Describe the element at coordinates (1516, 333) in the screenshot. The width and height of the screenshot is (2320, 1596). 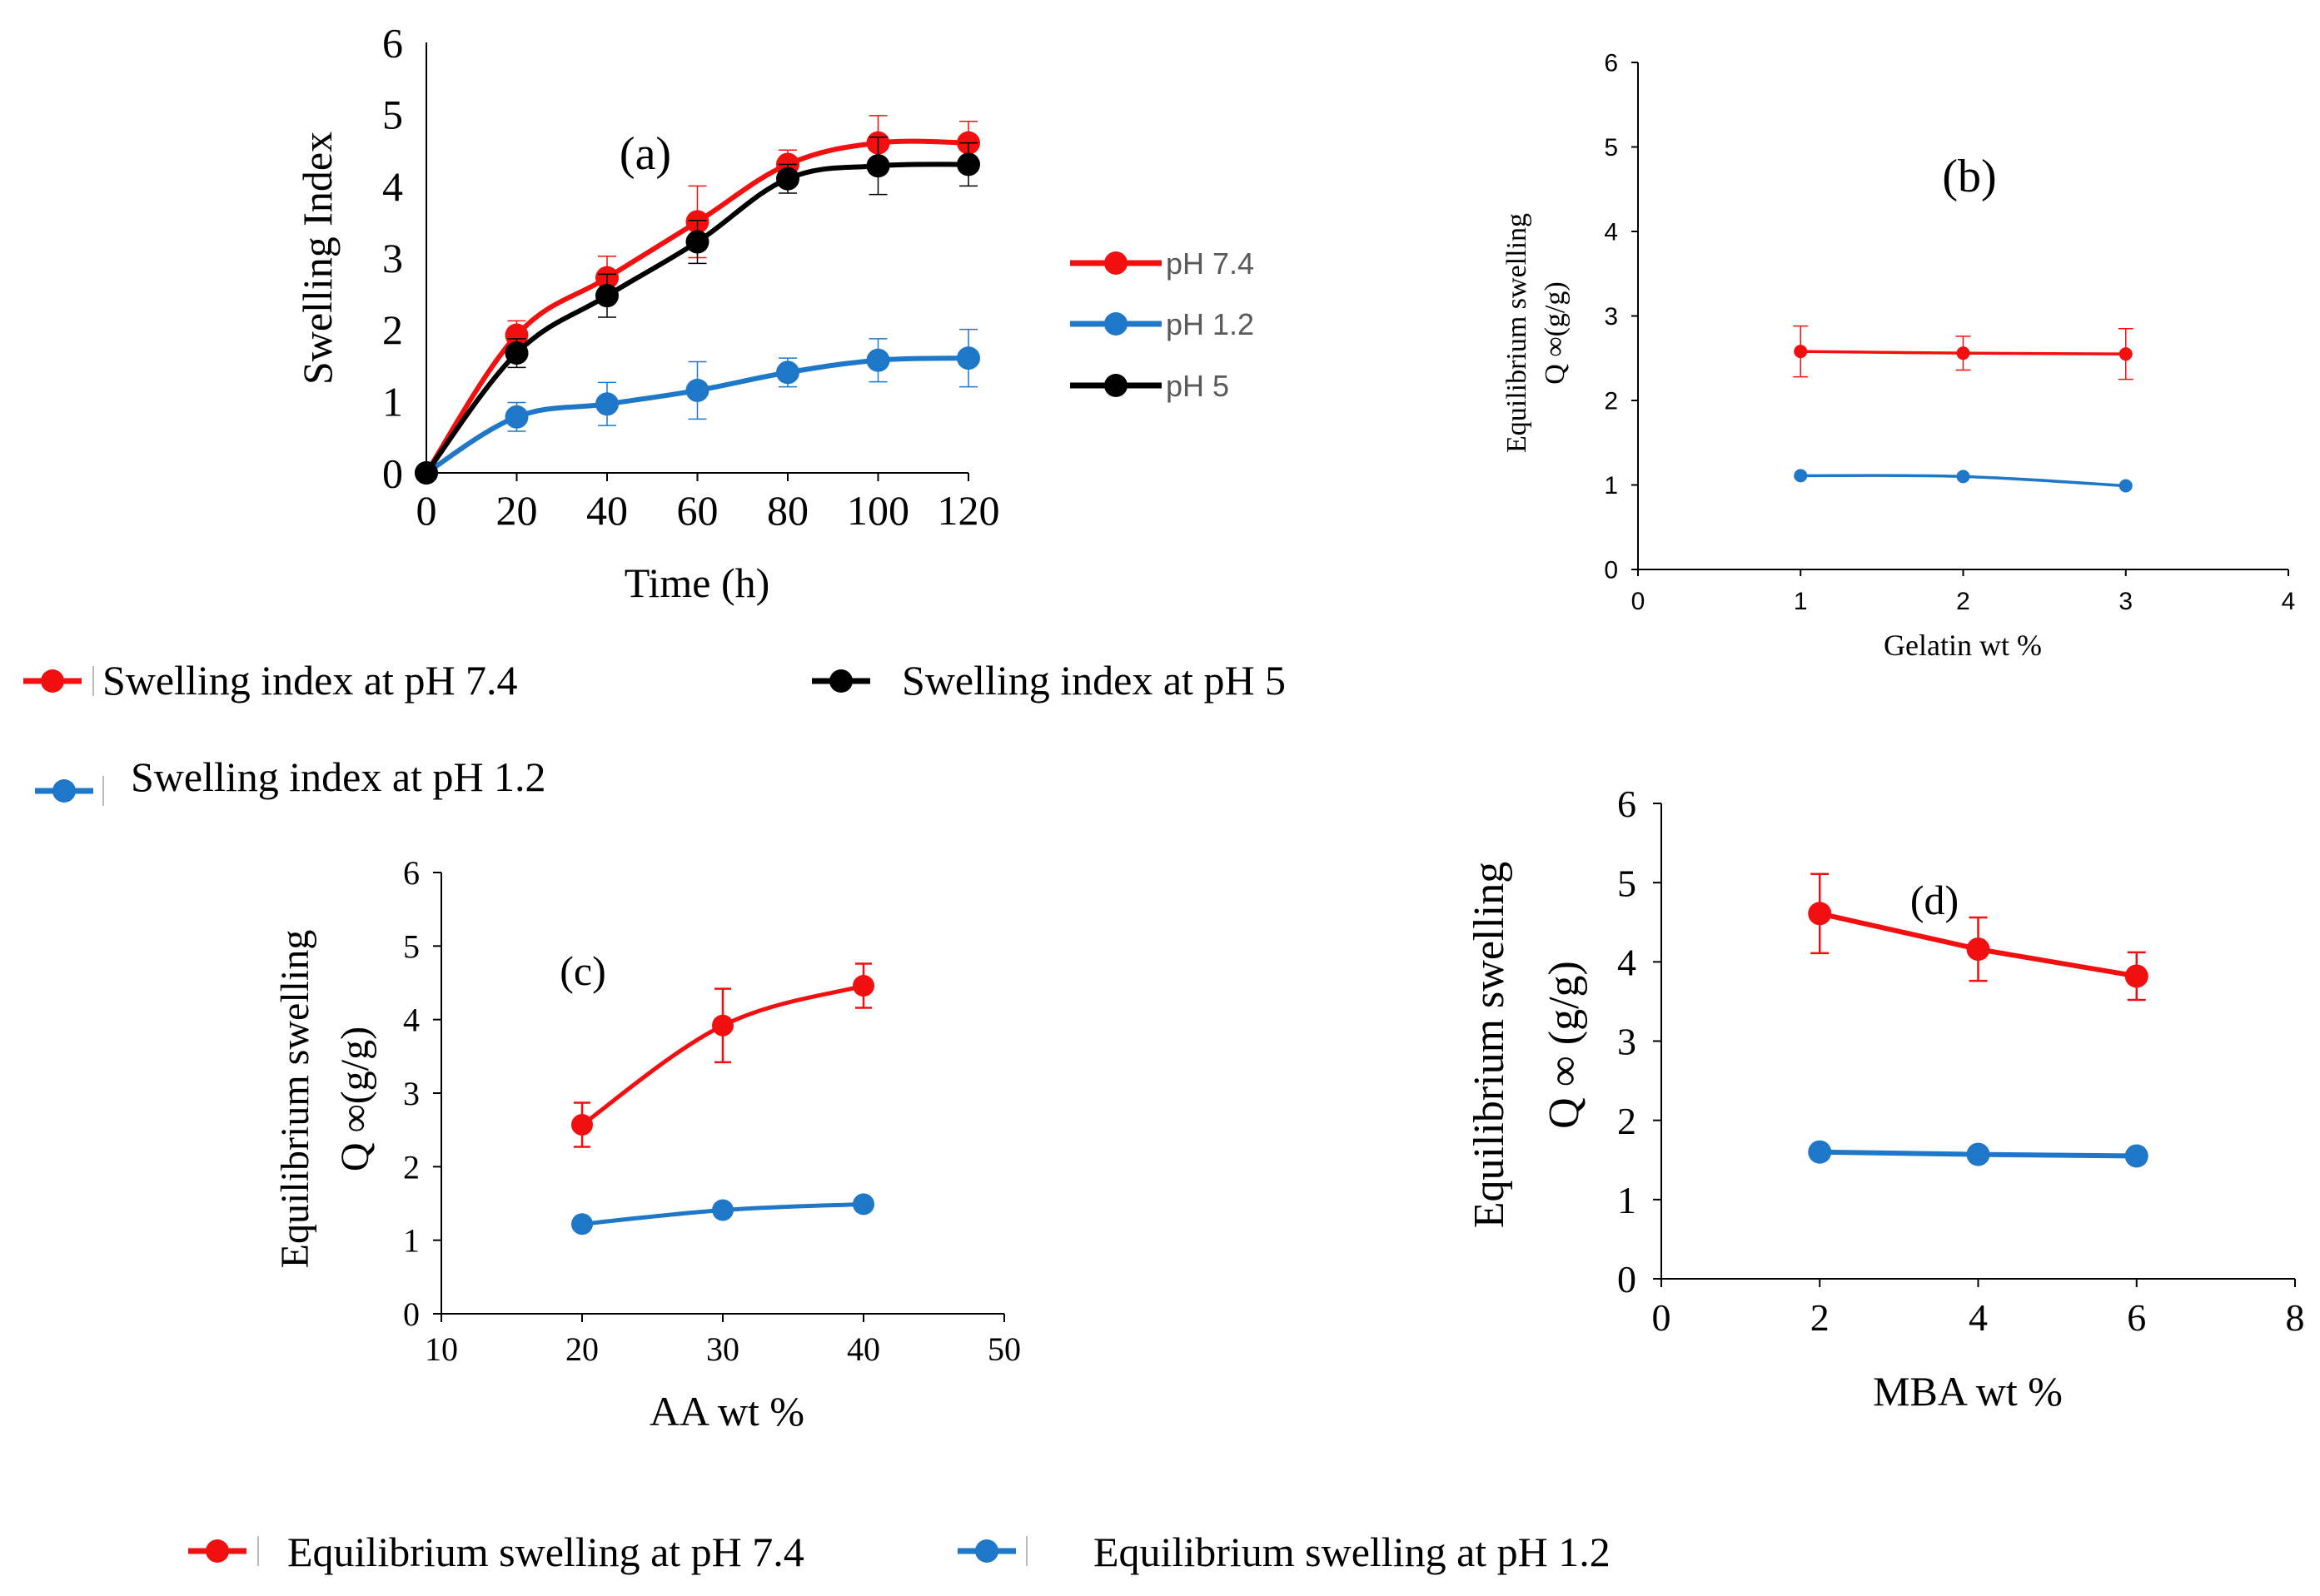
I see `panel-b-ylabel-line1: Equilibrium swelling` at that location.